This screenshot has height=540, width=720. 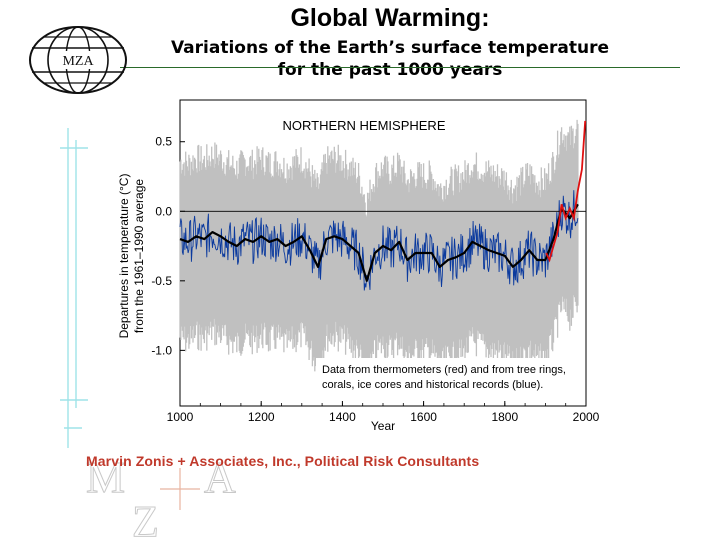 I want to click on x-tick-label: 1600, so click(x=423, y=417).